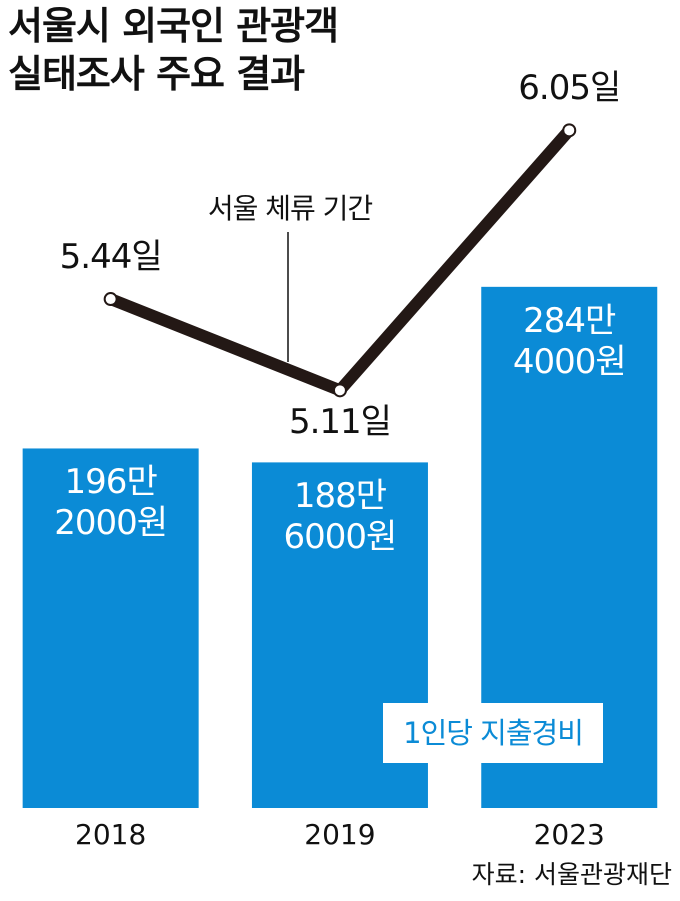 This screenshot has width=680, height=901. What do you see at coordinates (173, 50) in the screenshot?
I see `chart-title: 서울시 외국인 관광객 실태조사 주요 결과` at bounding box center [173, 50].